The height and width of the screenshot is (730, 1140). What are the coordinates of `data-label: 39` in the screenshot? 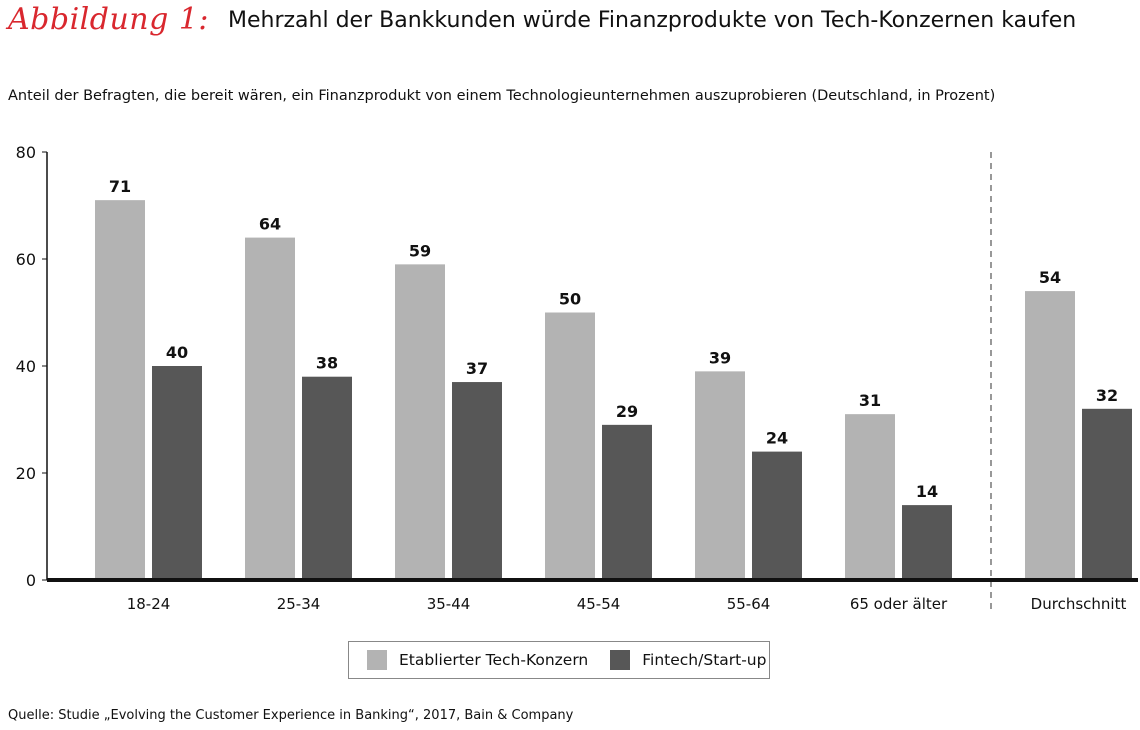 It's located at (720, 357).